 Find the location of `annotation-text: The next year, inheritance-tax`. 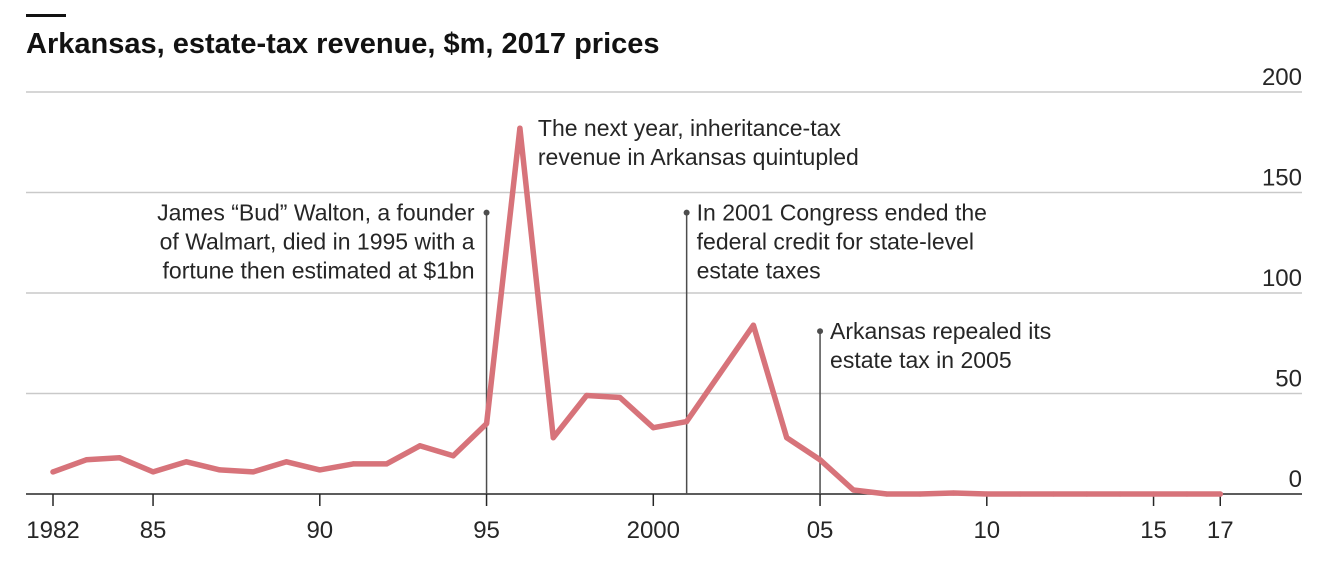

annotation-text: The next year, inheritance-tax is located at coordinates (689, 128).